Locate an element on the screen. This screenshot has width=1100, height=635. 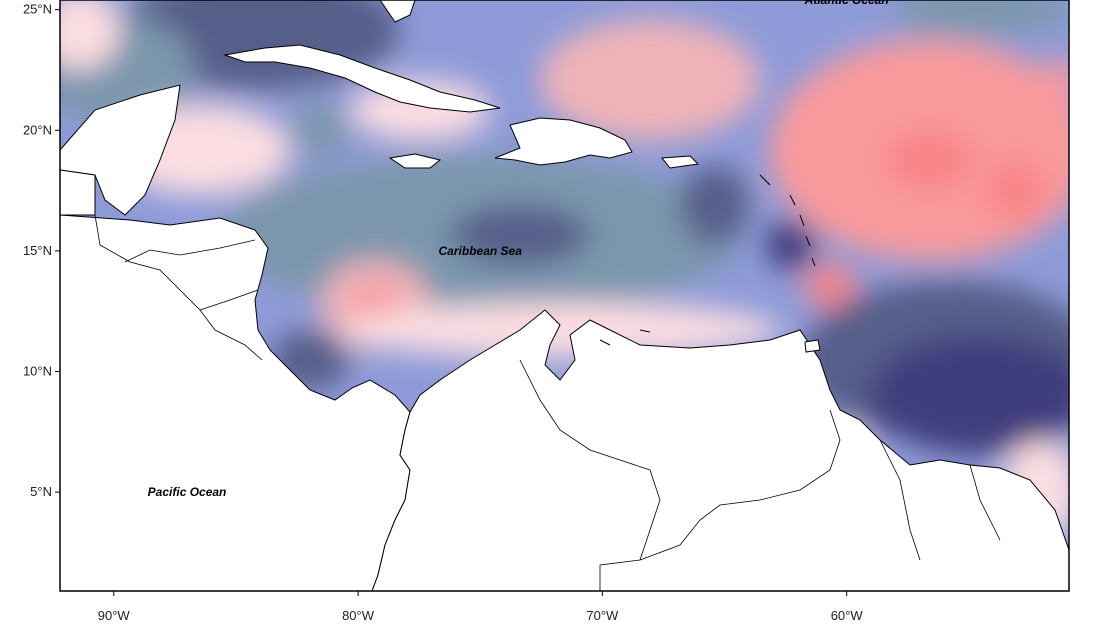
florida-land is located at coordinates (397, 11).